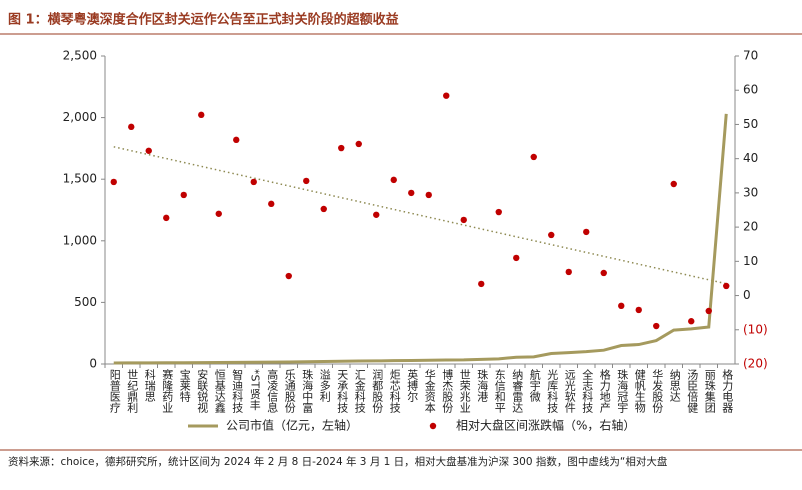 The height and width of the screenshot is (490, 802). Describe the element at coordinates (755, 364) in the screenshot. I see `y2-tick-label: (20)` at that location.